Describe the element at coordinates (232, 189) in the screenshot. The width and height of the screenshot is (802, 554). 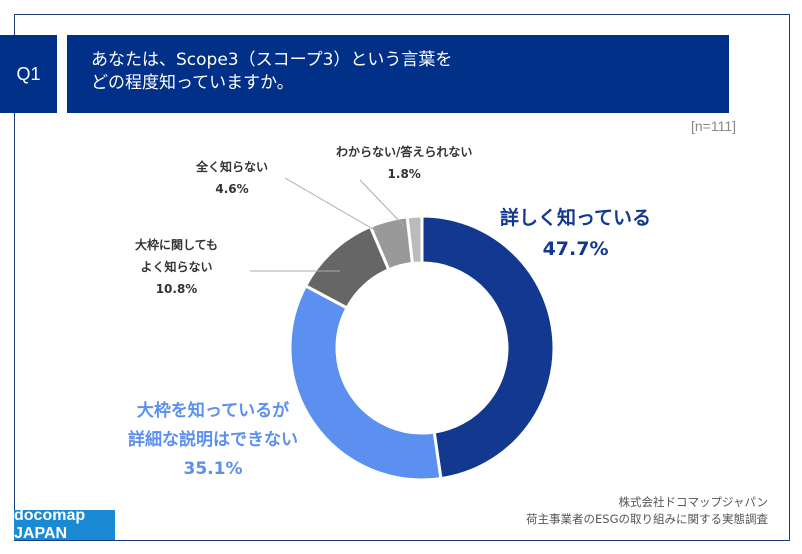
I see `slice-4-value: 4.6%` at that location.